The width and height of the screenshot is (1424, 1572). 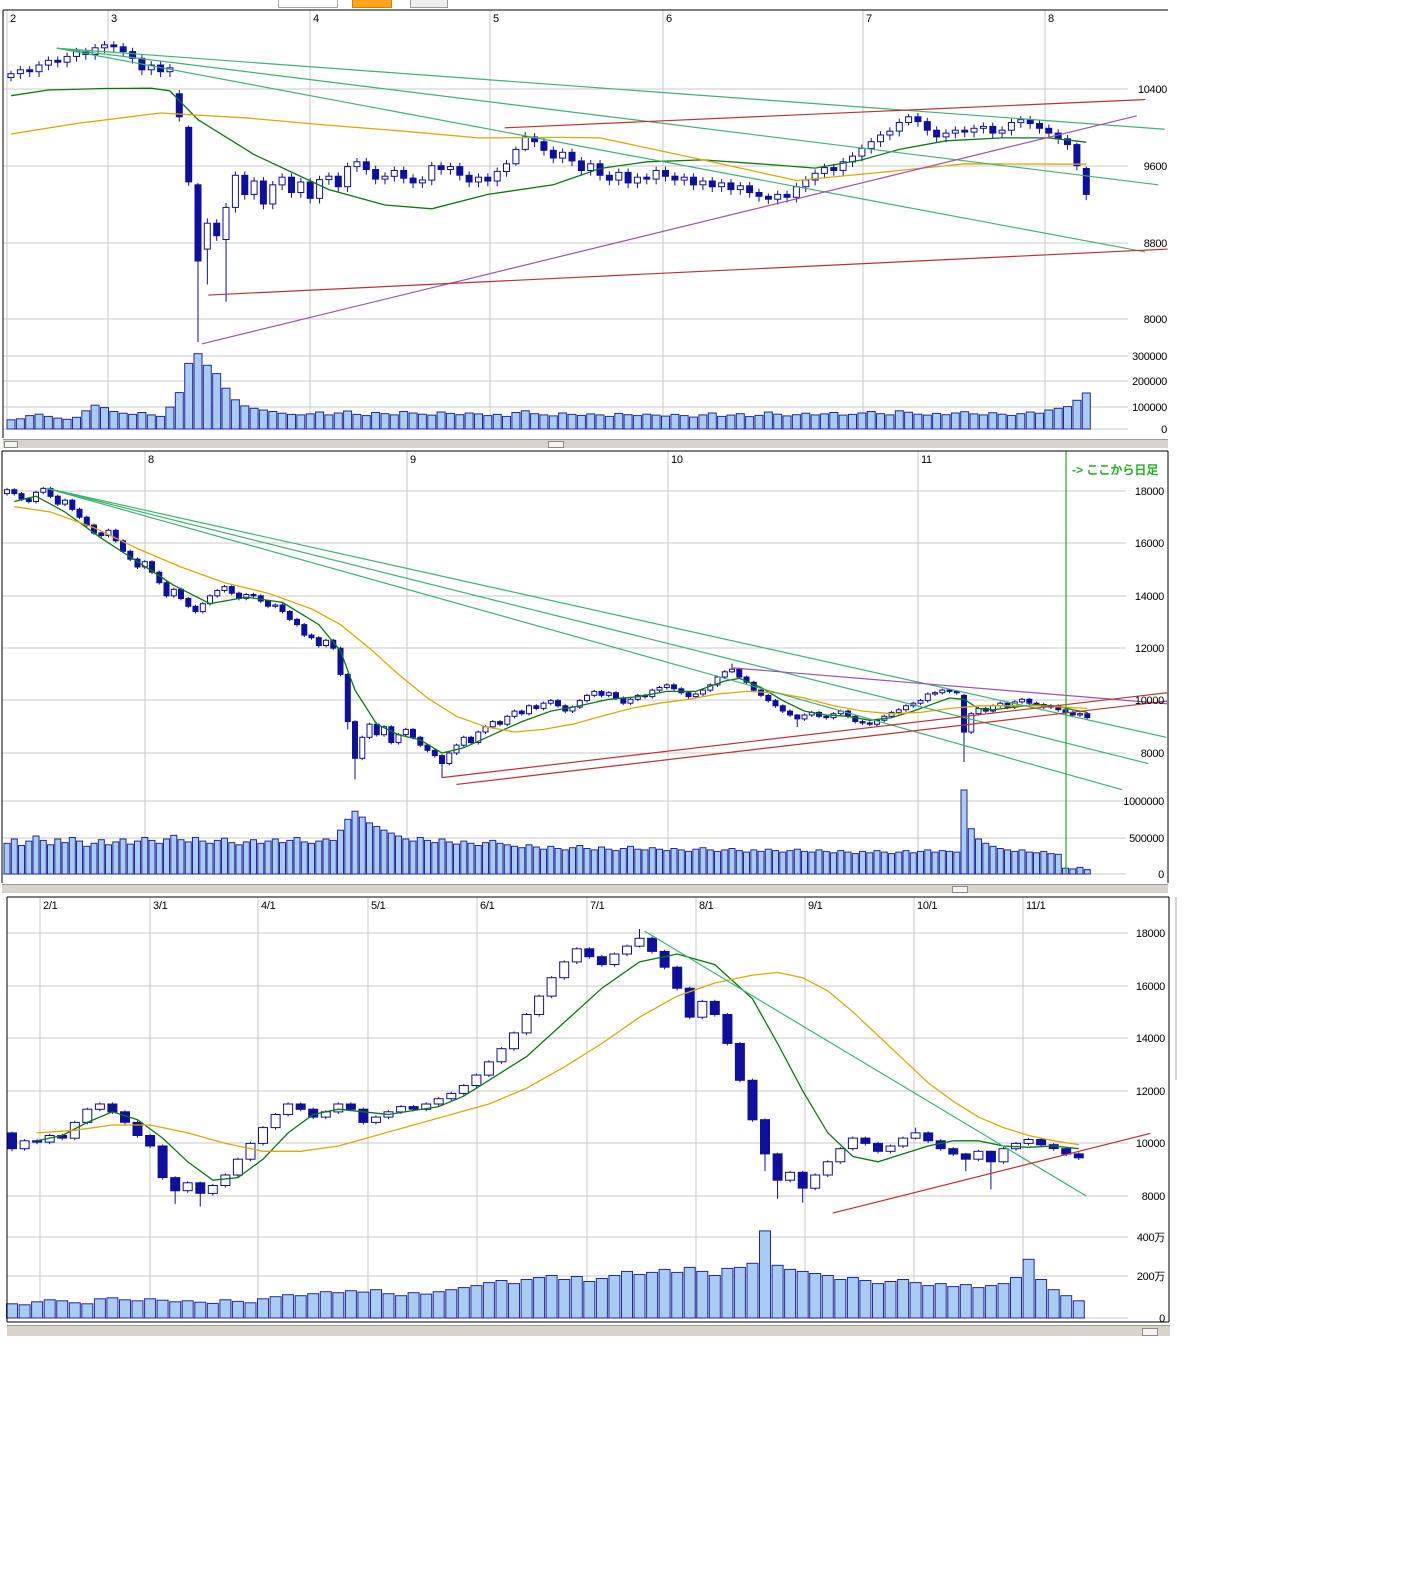 What do you see at coordinates (1143, 802) in the screenshot?
I see `svg-text: 1000000` at bounding box center [1143, 802].